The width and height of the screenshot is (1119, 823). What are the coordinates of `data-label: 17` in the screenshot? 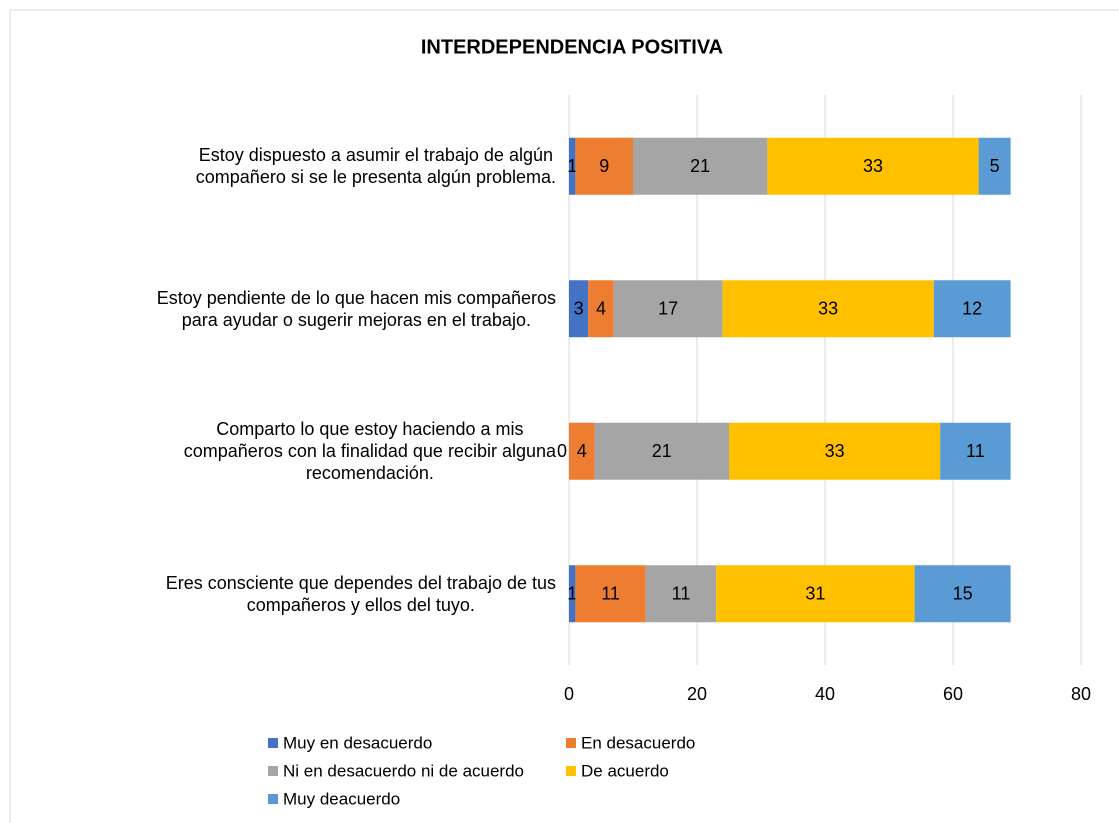 It's located at (668, 309).